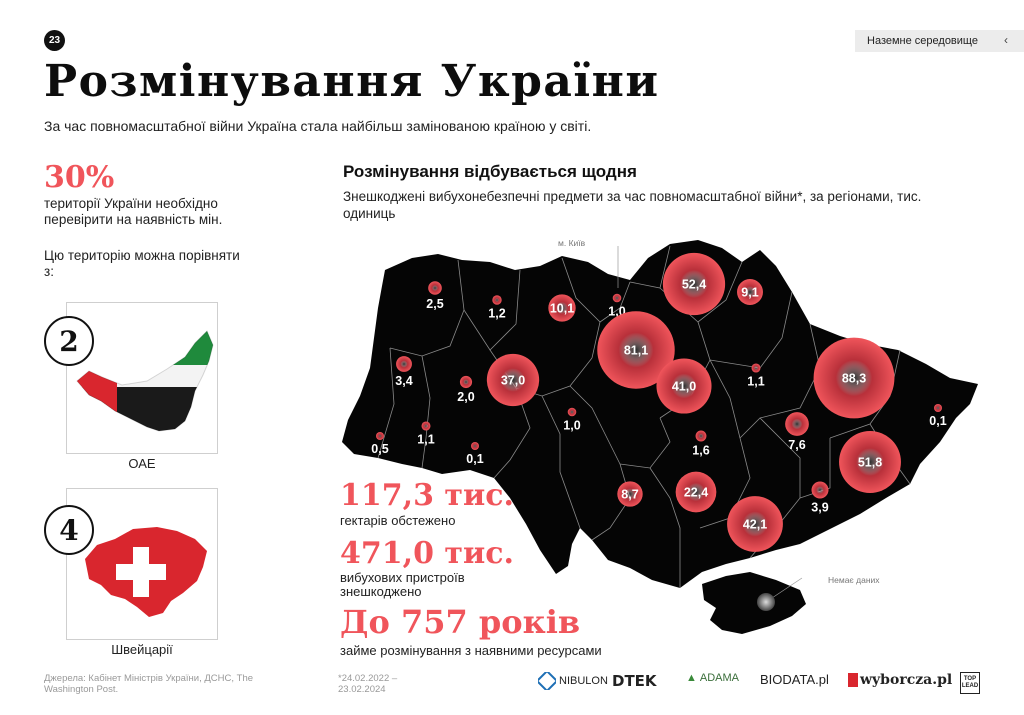  What do you see at coordinates (572, 243) in the screenshot?
I see `kyiv-callout: м. Київ` at bounding box center [572, 243].